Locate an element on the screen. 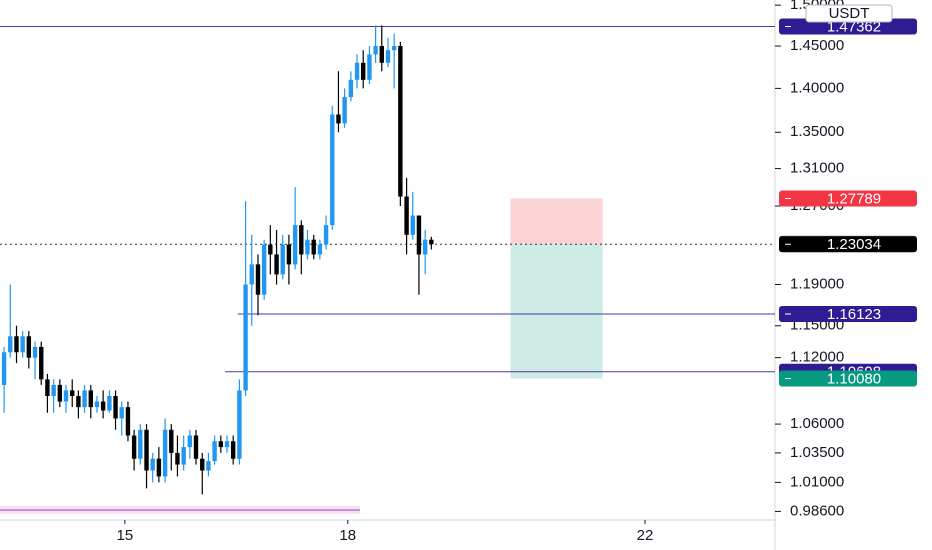  currency-label: USDT is located at coordinates (849, 13).